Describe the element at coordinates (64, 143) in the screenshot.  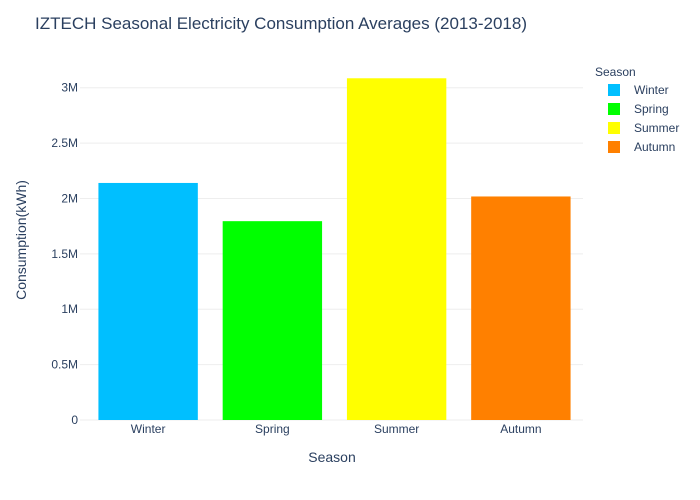
I see `y-tick-label: 2.5M` at that location.